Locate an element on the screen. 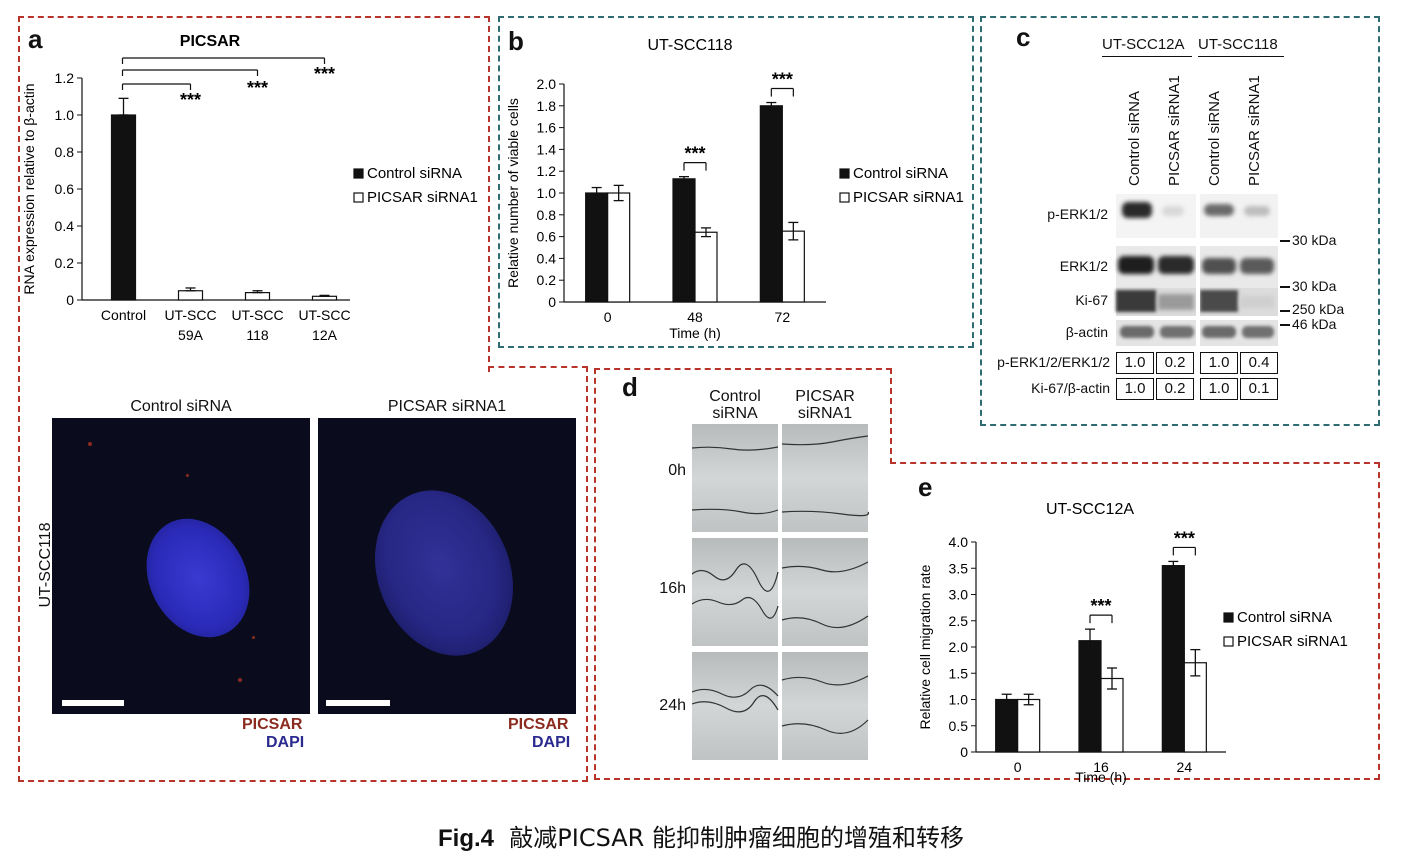  y-tick-label: 3.5 is located at coordinates (959, 568).